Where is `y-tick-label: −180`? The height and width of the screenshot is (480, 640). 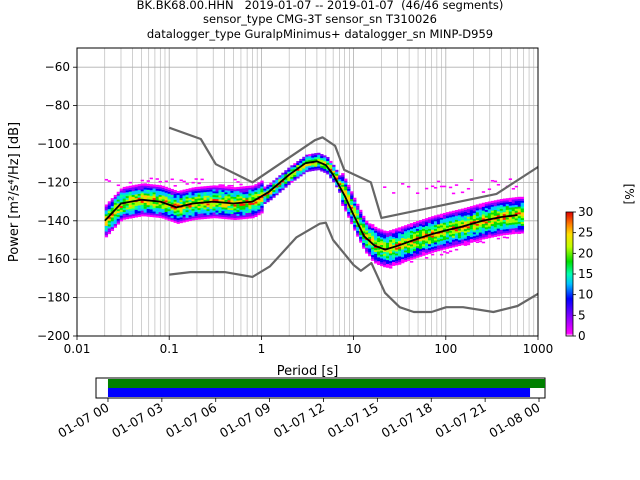 y-tick-label: −180 is located at coordinates (53, 298).